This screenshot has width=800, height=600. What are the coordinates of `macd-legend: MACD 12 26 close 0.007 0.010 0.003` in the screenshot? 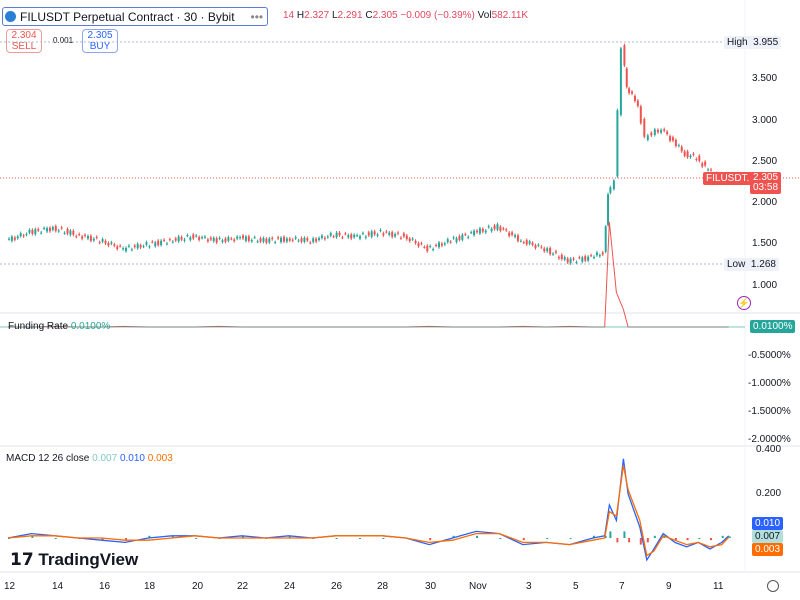 It's located at (89, 458).